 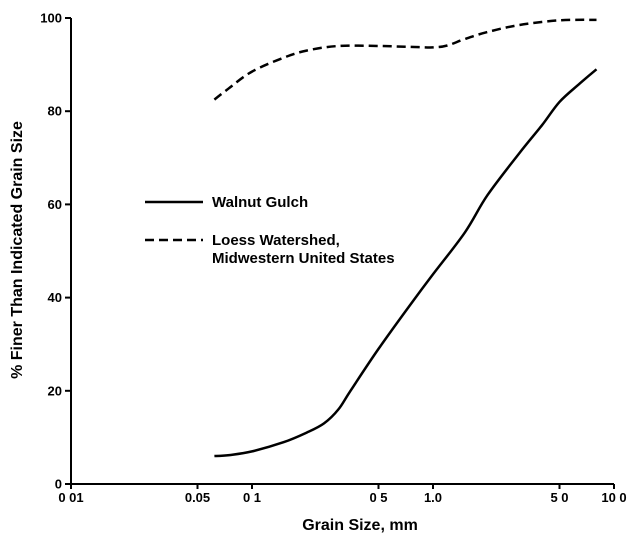 What do you see at coordinates (51, 18) in the screenshot?
I see `y-tick-label: 100` at bounding box center [51, 18].